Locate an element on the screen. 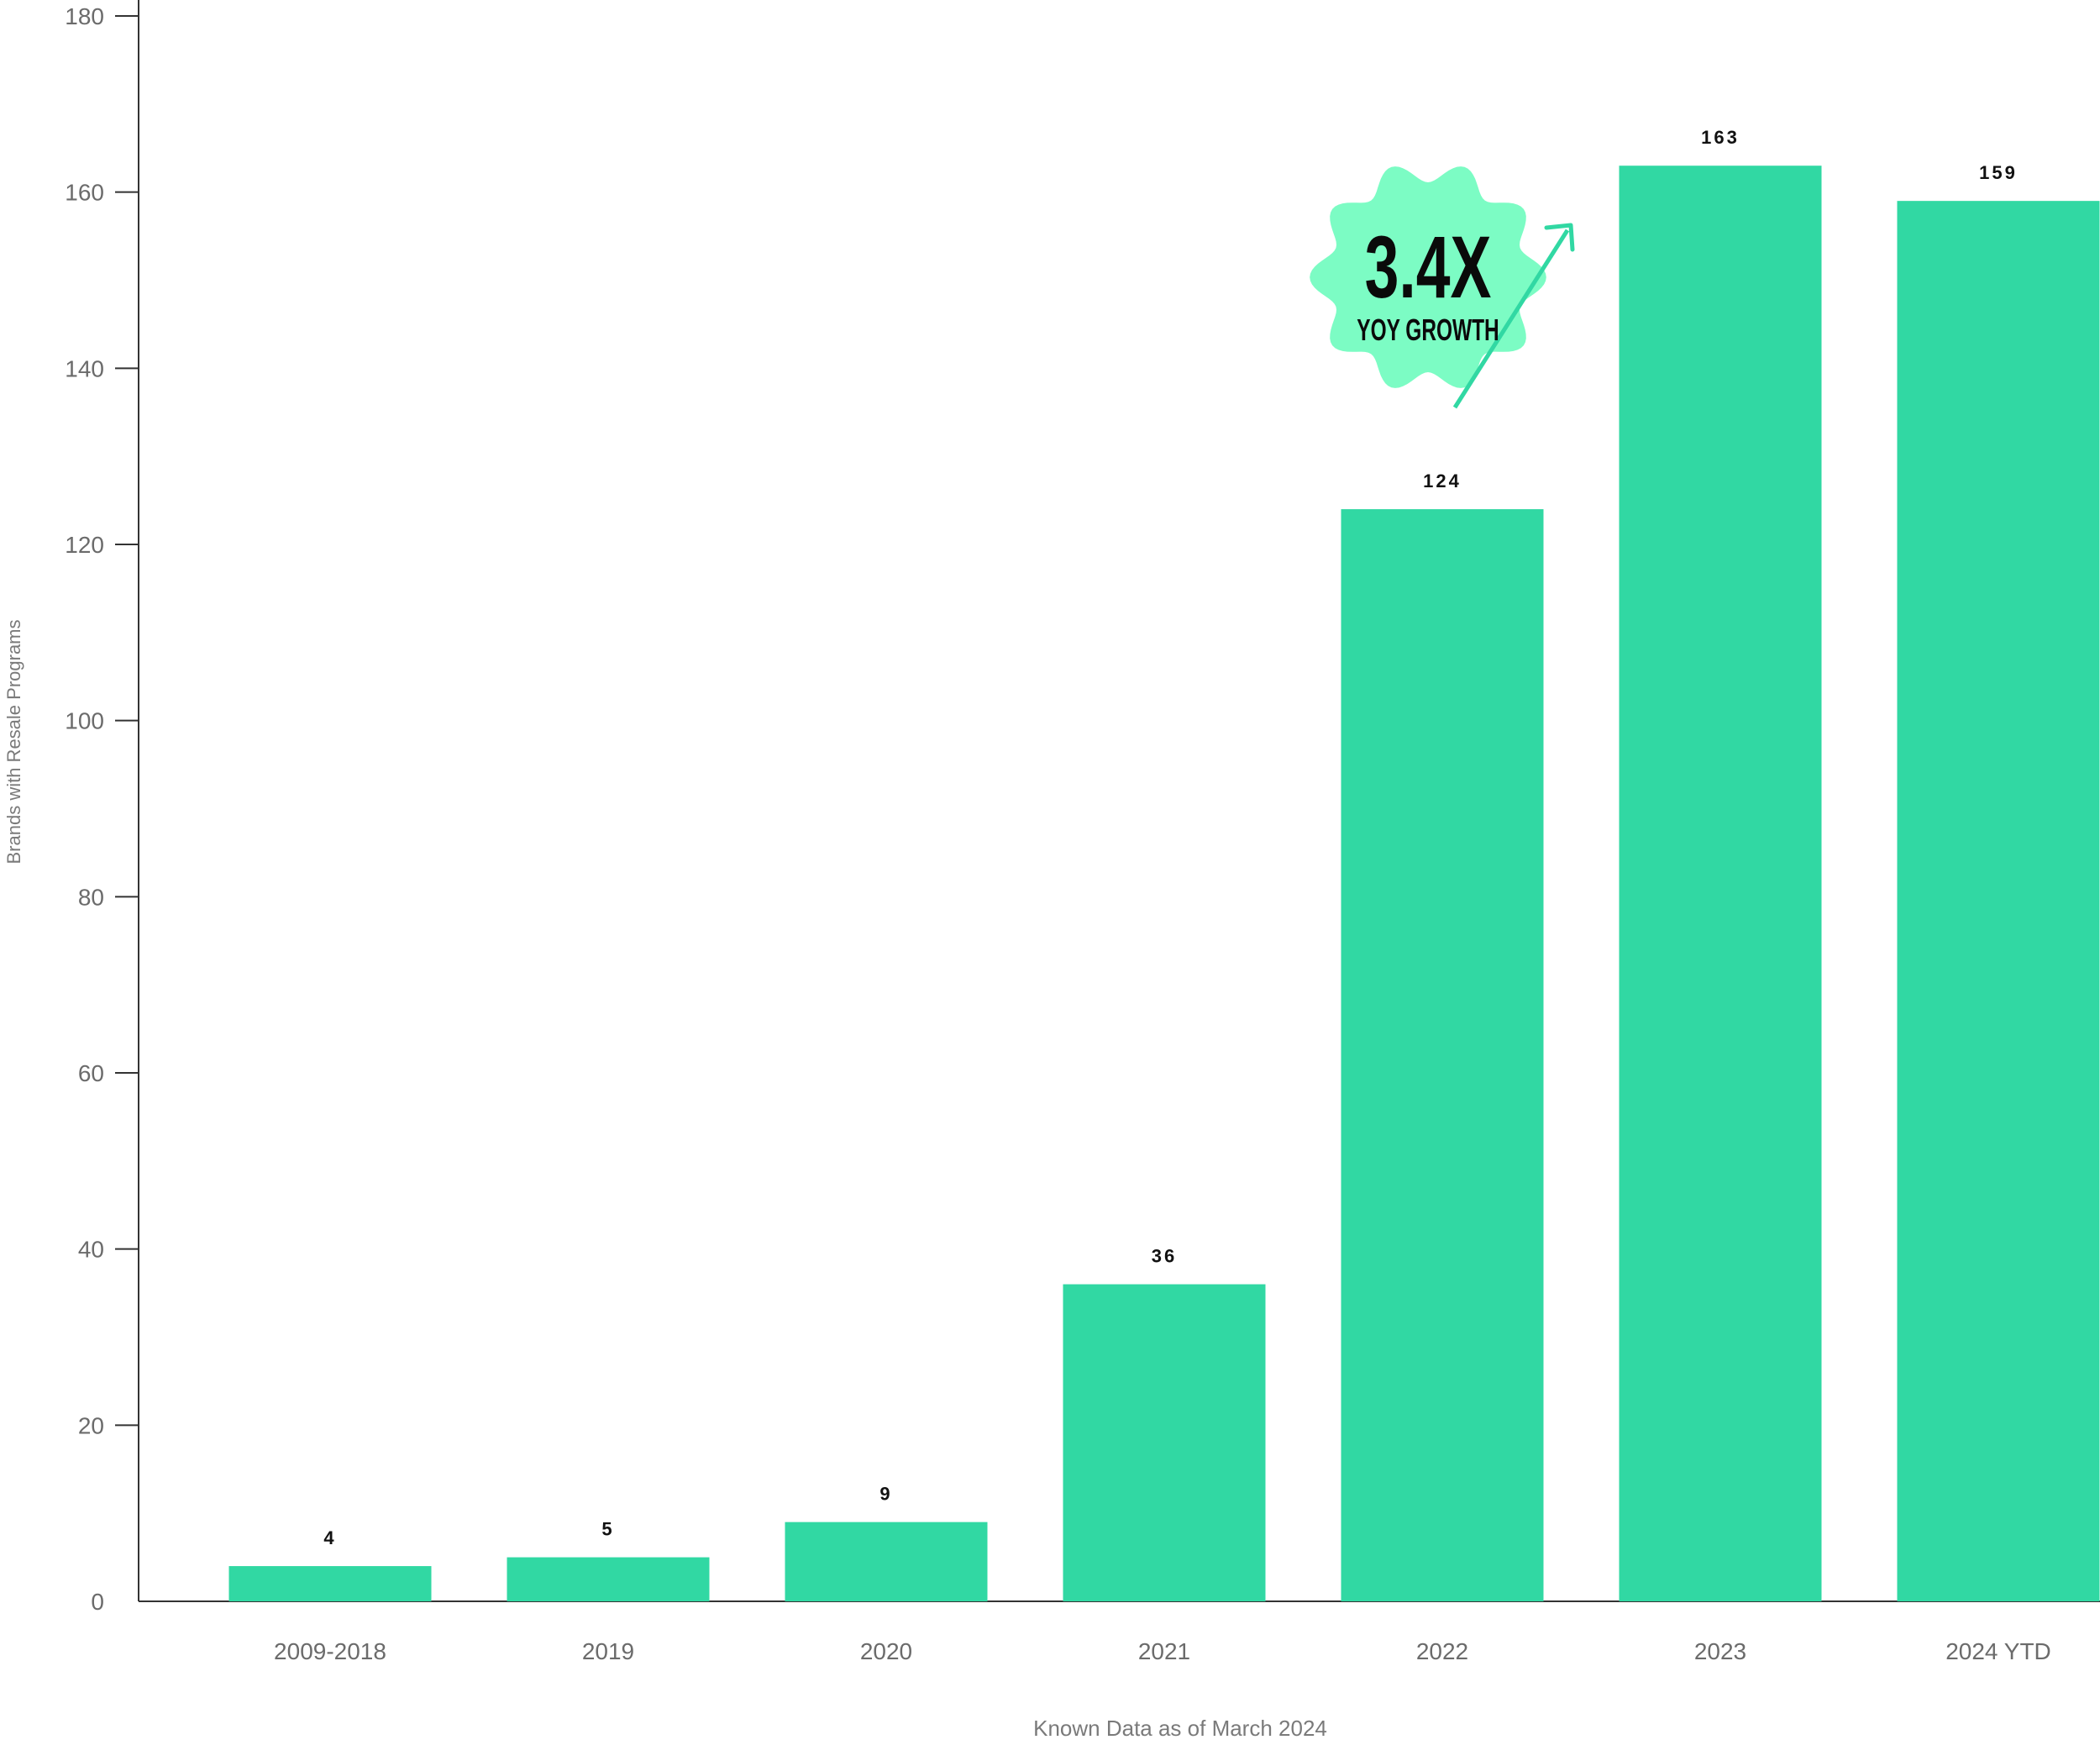 The image size is (2100, 1745). x-tick-label: 2024 YTD is located at coordinates (1998, 1651).